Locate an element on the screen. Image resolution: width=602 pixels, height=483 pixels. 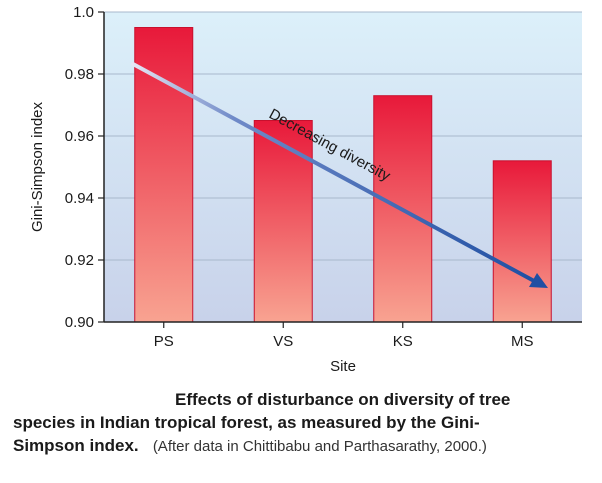
y-tick-label: 0.94 is located at coordinates (79, 198).